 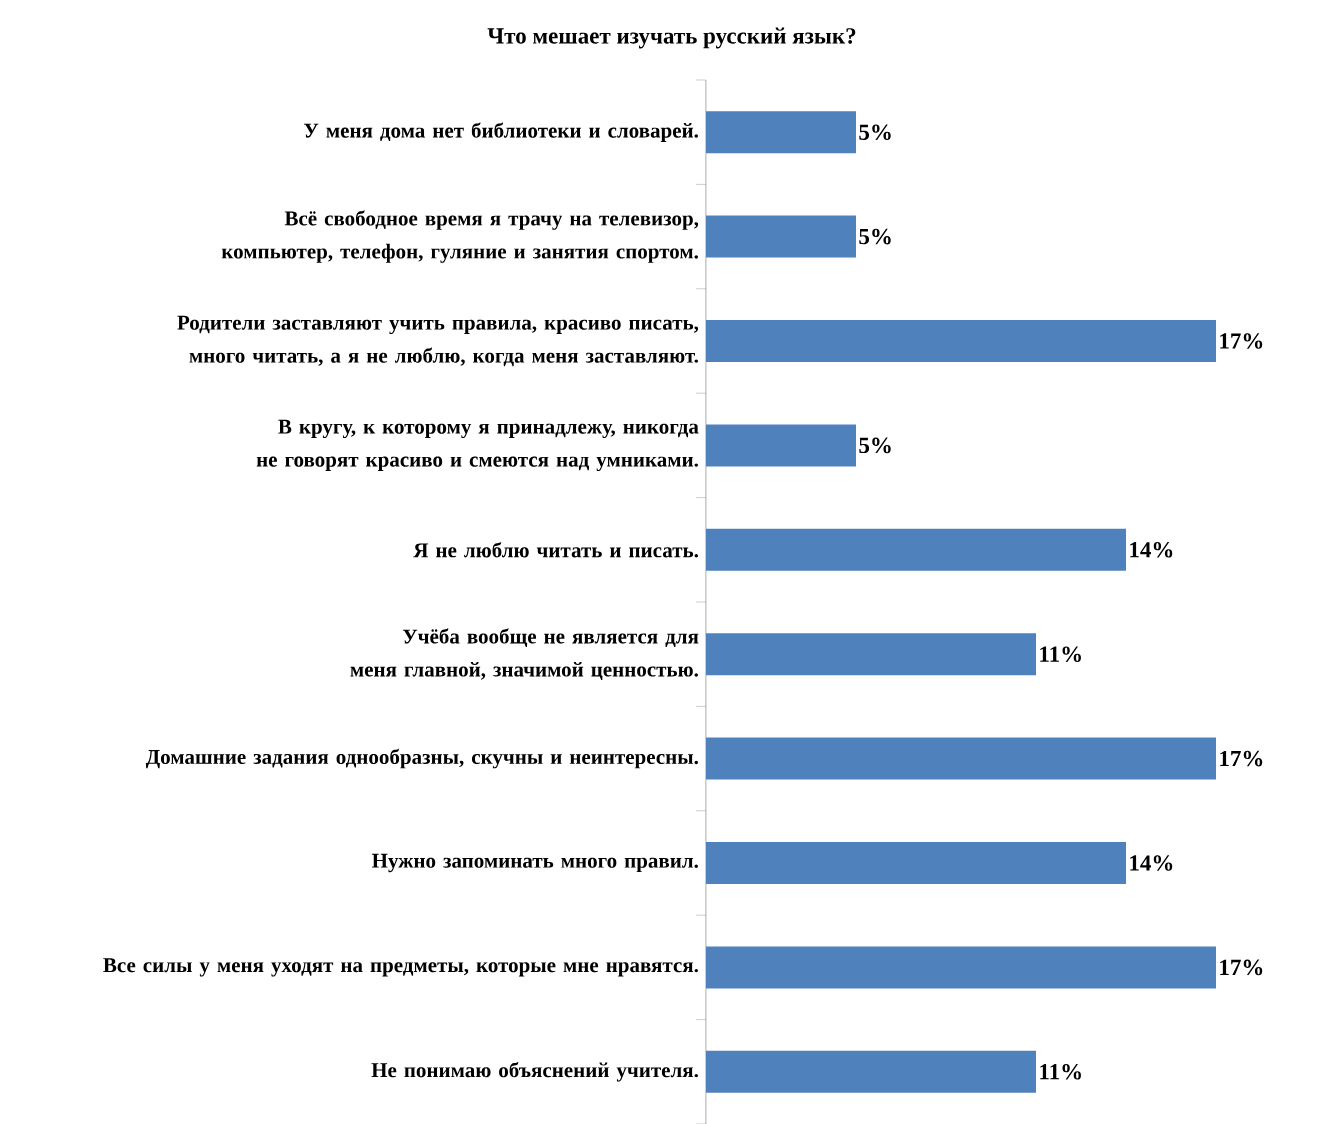 What do you see at coordinates (421, 758) in the screenshot?
I see `y-tick-label: Домашние задания однообразны, скучны и неинтересны.` at bounding box center [421, 758].